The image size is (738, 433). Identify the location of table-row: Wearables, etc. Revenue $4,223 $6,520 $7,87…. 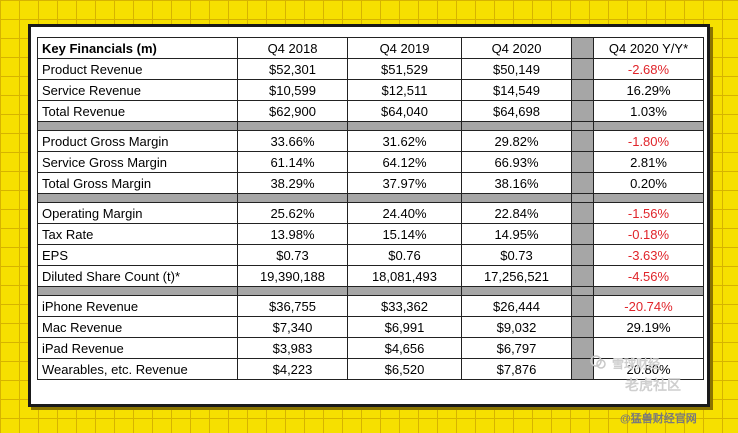
(370, 369).